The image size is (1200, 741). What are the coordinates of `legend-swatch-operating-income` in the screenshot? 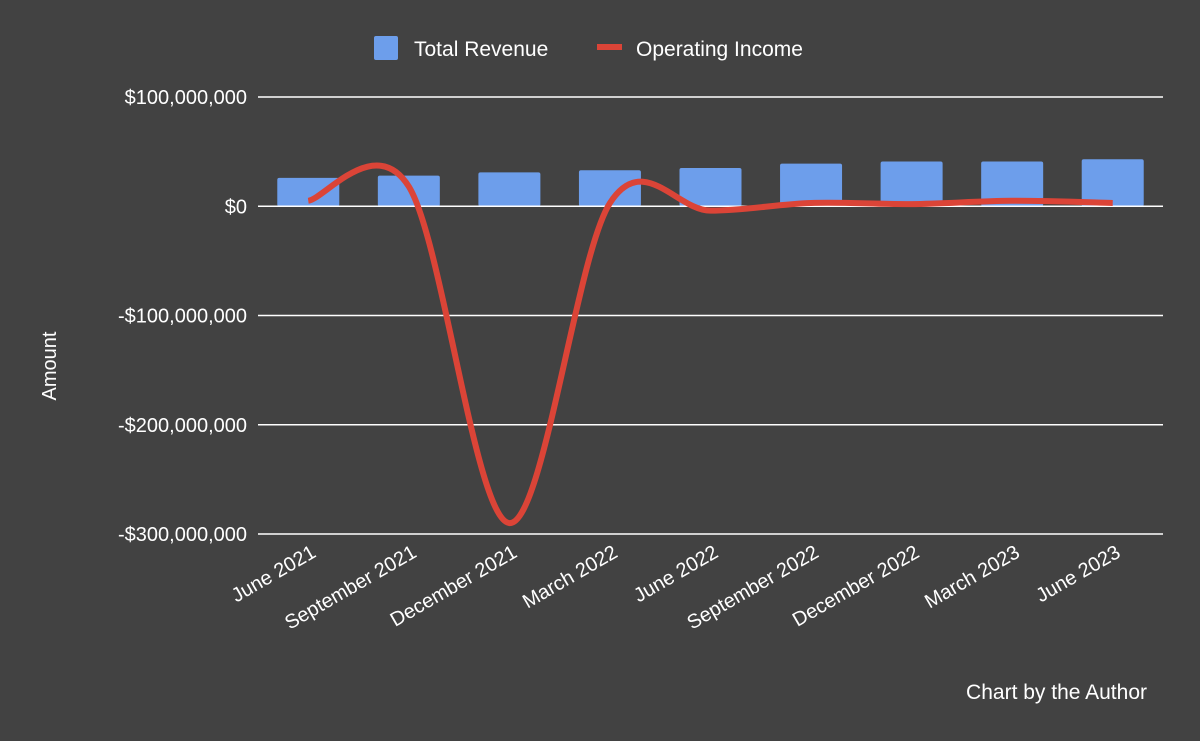 It's located at (609, 47).